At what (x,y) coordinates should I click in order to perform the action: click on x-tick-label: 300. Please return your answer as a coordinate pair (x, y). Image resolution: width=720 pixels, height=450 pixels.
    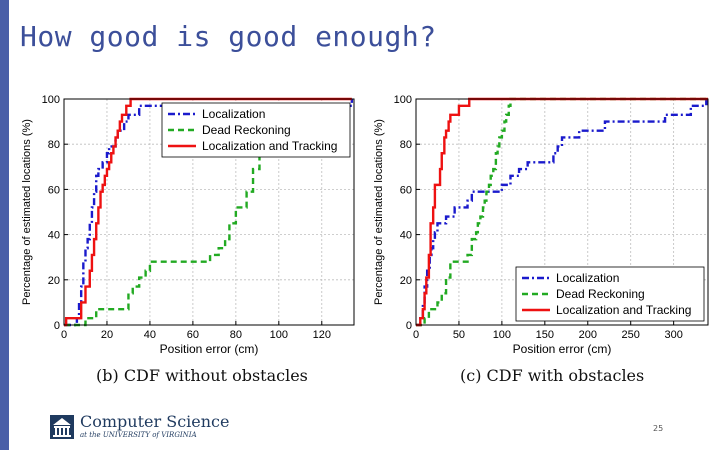
    Looking at the image, I should click on (673, 335).